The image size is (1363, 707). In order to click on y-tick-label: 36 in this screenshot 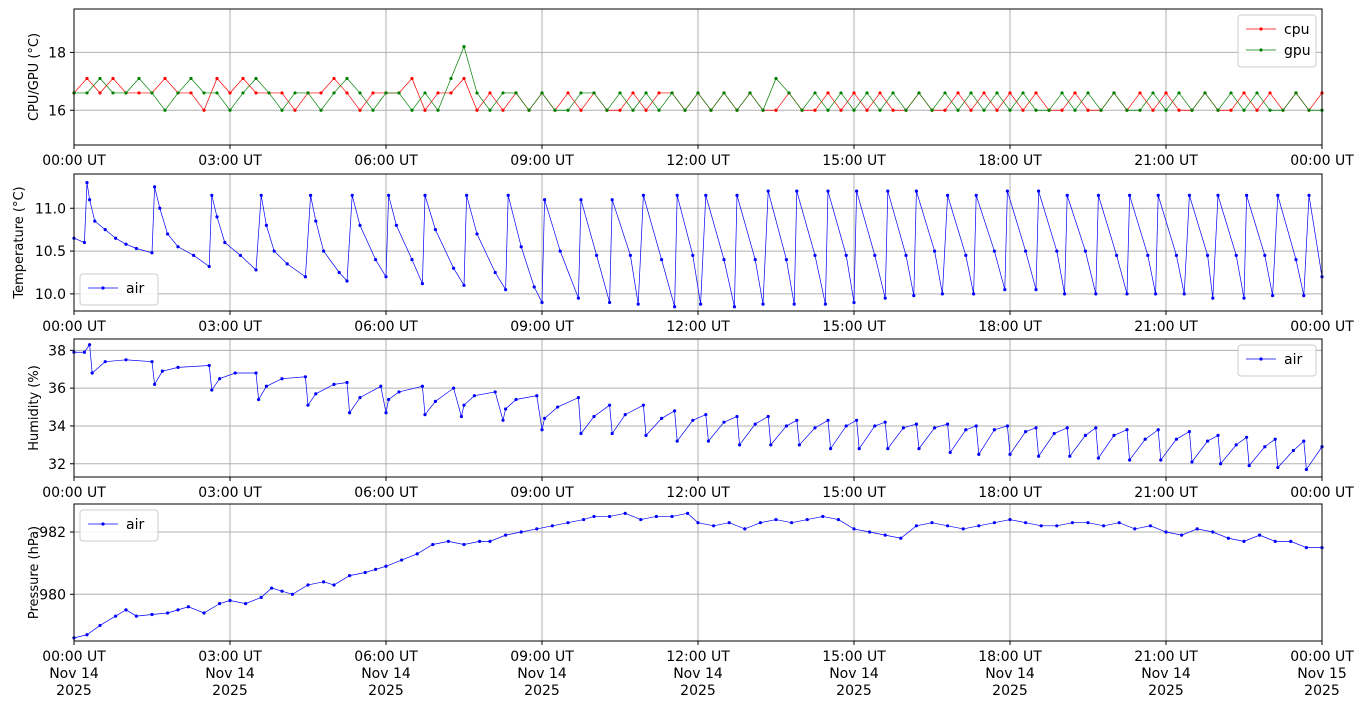, I will do `click(57, 389)`.